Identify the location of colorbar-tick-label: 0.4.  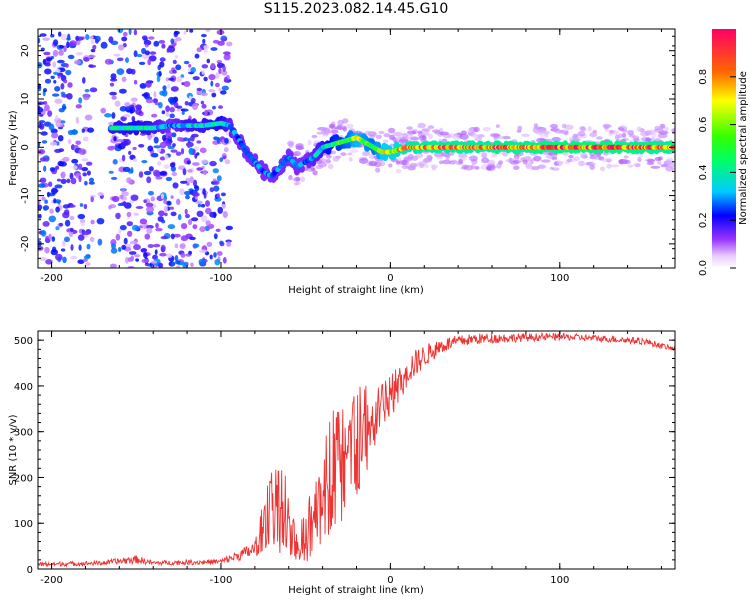
(703, 172).